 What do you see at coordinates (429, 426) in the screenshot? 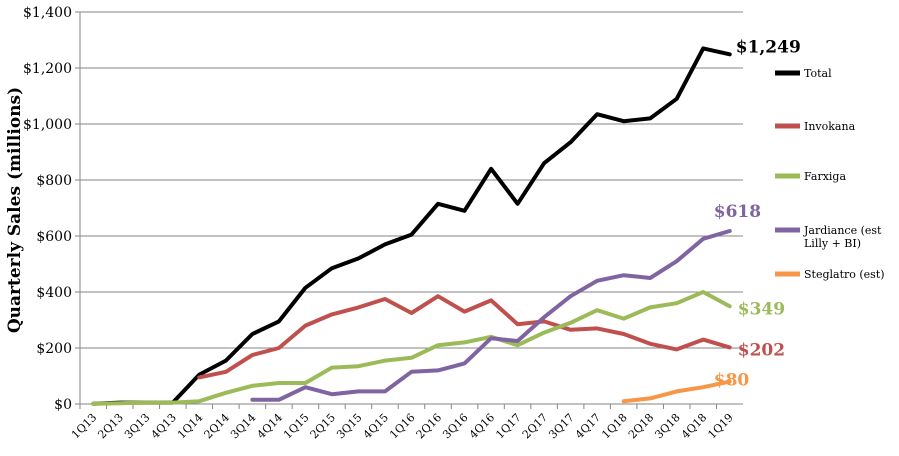
I see `x-tick-label: 2Q16` at bounding box center [429, 426].